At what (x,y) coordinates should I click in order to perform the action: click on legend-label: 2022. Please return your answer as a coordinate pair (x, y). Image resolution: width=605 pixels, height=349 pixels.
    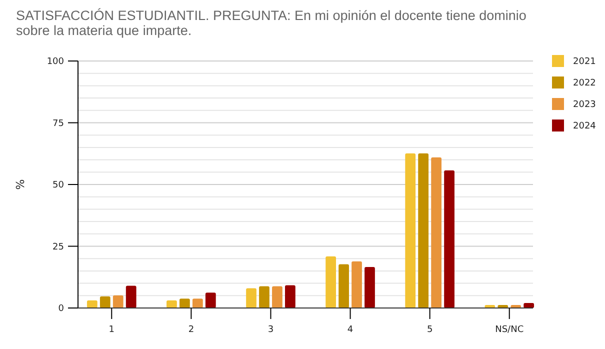
    Looking at the image, I should click on (584, 83).